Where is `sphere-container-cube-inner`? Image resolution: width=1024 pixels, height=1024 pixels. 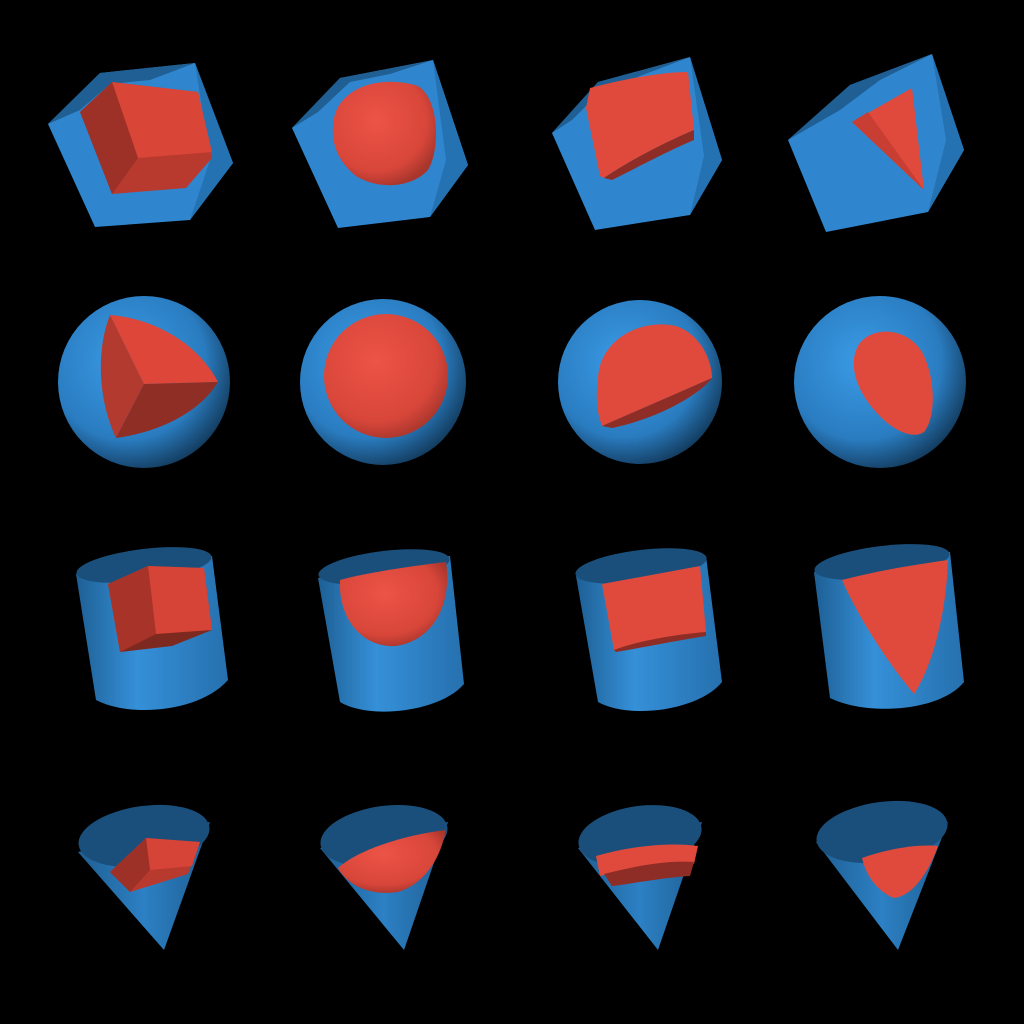
sphere-container-cube-inner is located at coordinates (144, 382).